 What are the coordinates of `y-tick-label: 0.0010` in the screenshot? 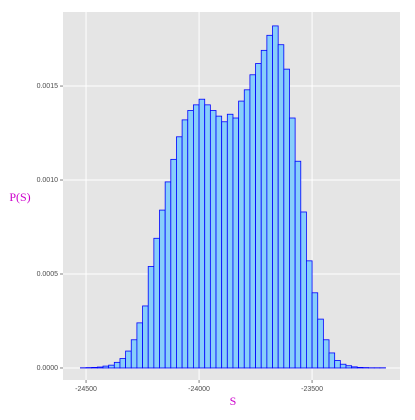 It's located at (48, 180).